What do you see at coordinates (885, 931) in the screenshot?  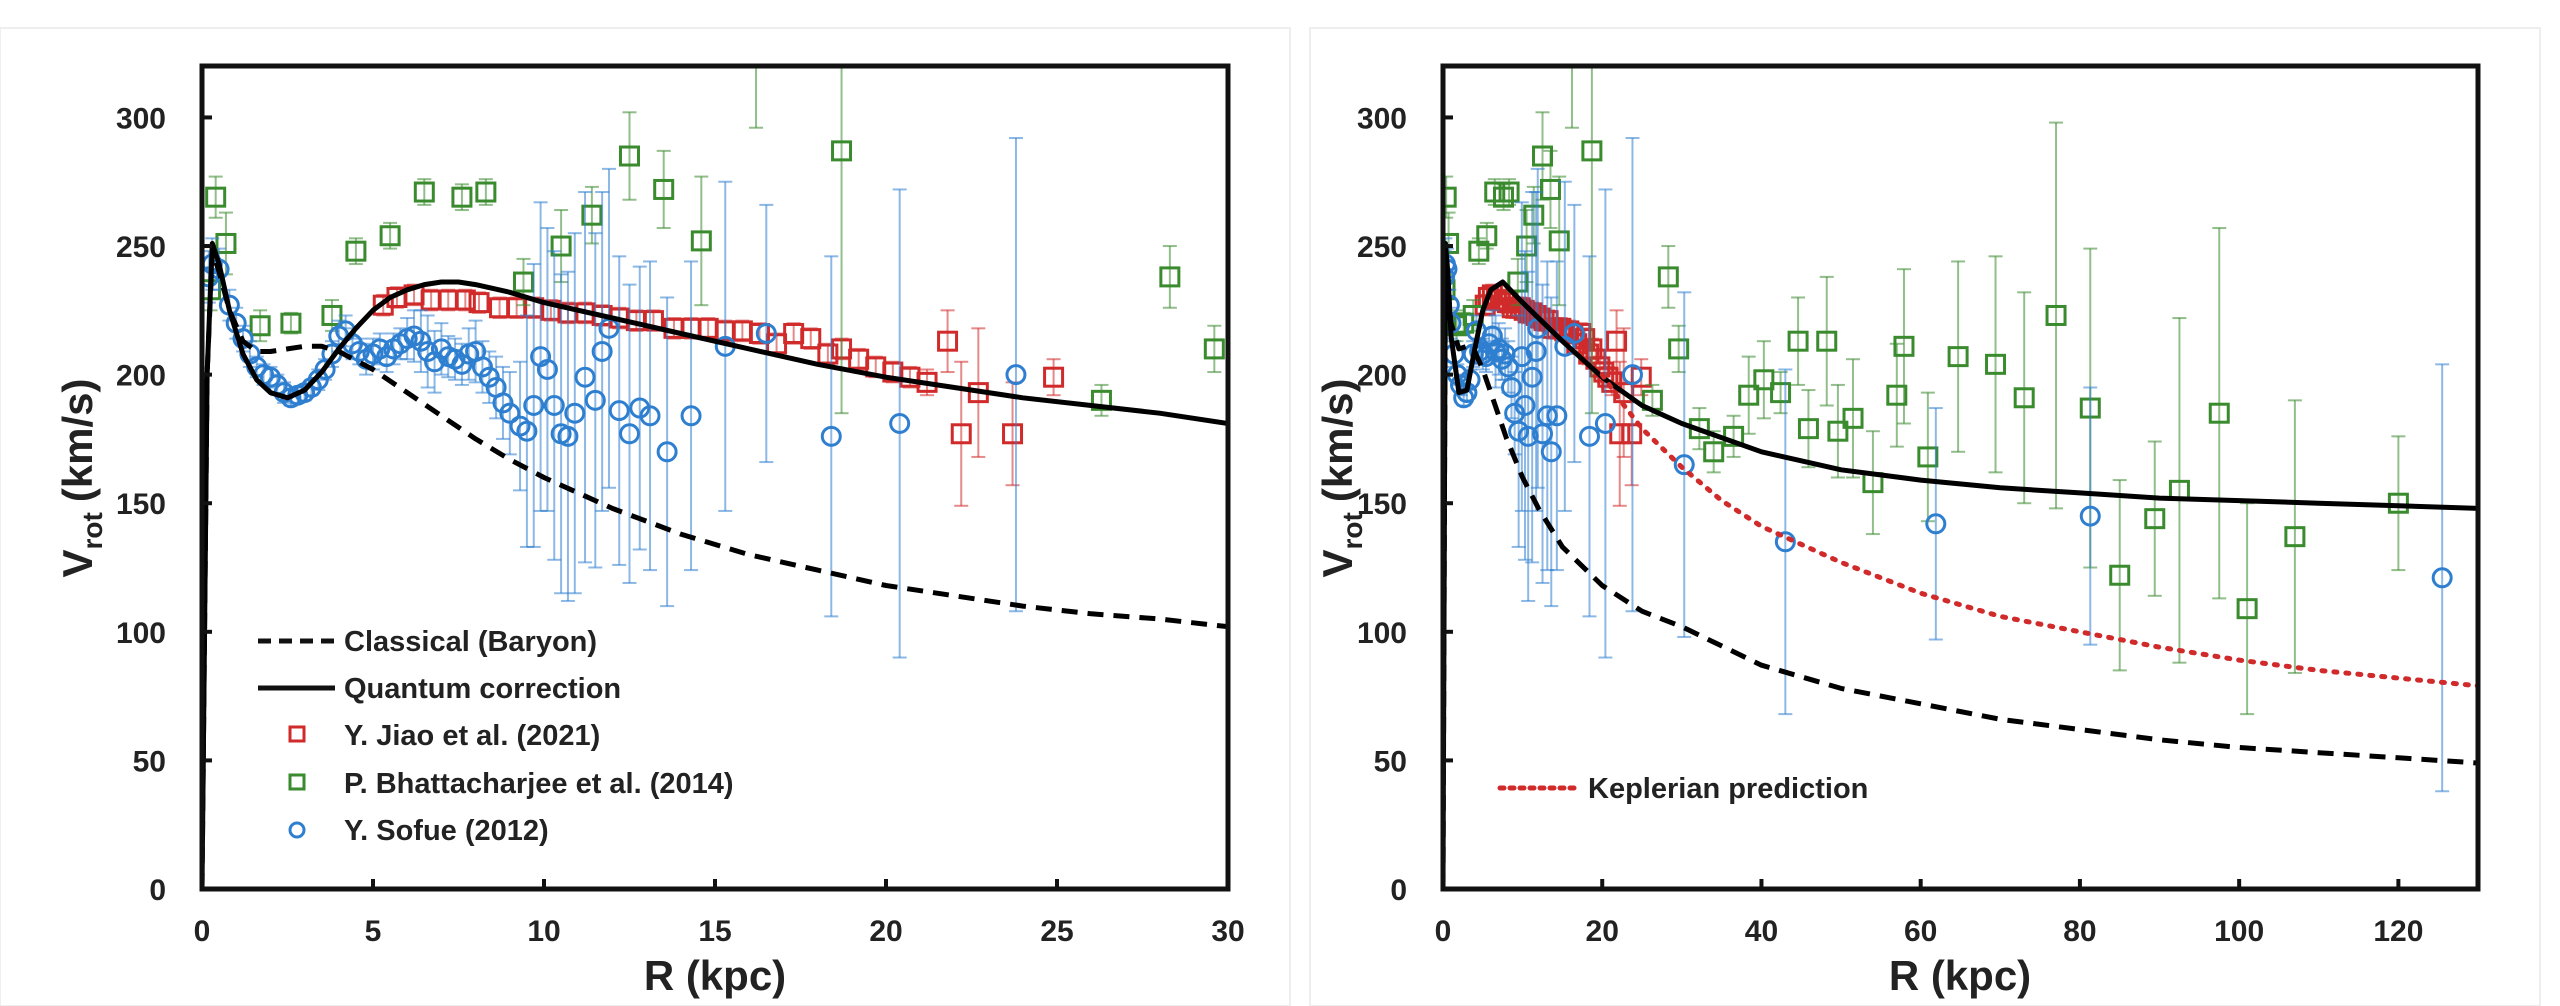 I see `x-tick-label: 20` at bounding box center [885, 931].